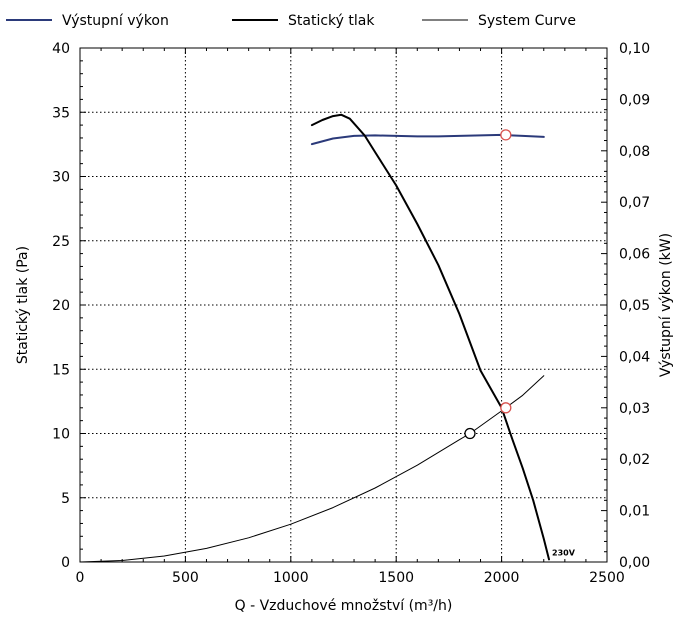  What do you see at coordinates (634, 255) in the screenshot?
I see `y-right-tick-label: 0,06` at bounding box center [634, 255].